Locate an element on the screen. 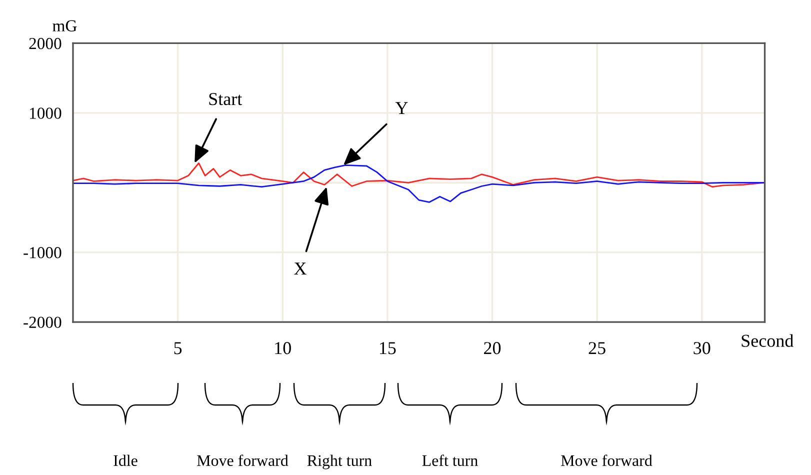 Image resolution: width=811 pixels, height=475 pixels. annotation: X is located at coordinates (300, 268).